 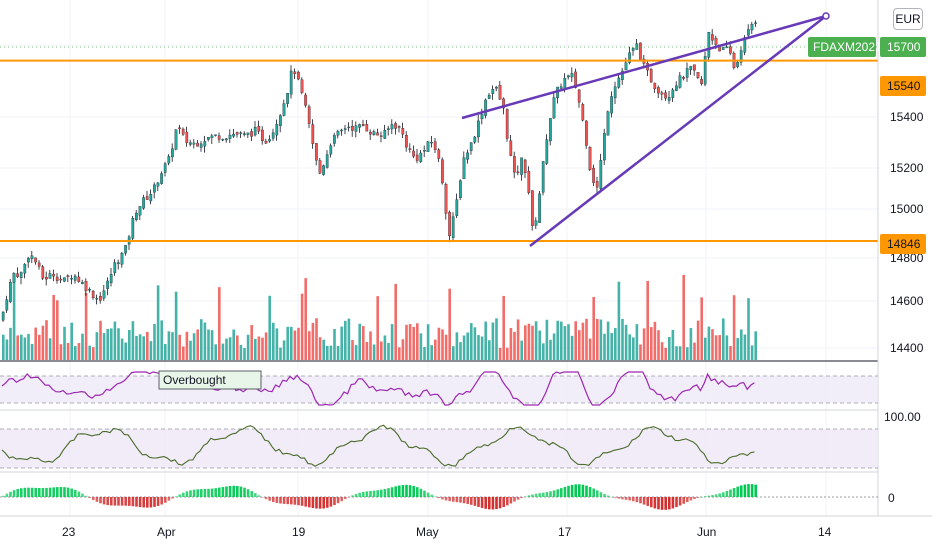 I want to click on time-axis: 23 Apr 19 May 17 Jun 14, so click(x=447, y=532).